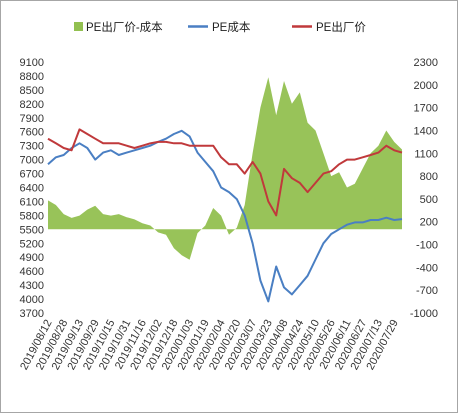  What do you see at coordinates (32, 216) in the screenshot?
I see `left-tick-label-7: 5800` at bounding box center [32, 216].